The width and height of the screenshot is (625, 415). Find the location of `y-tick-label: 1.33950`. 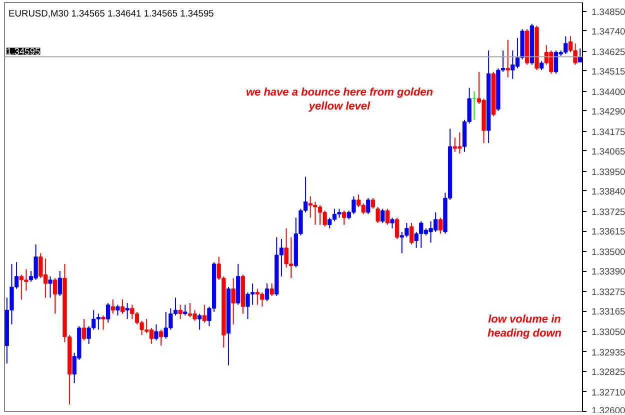

y-tick-label: 1.33950 is located at coordinates (608, 171).